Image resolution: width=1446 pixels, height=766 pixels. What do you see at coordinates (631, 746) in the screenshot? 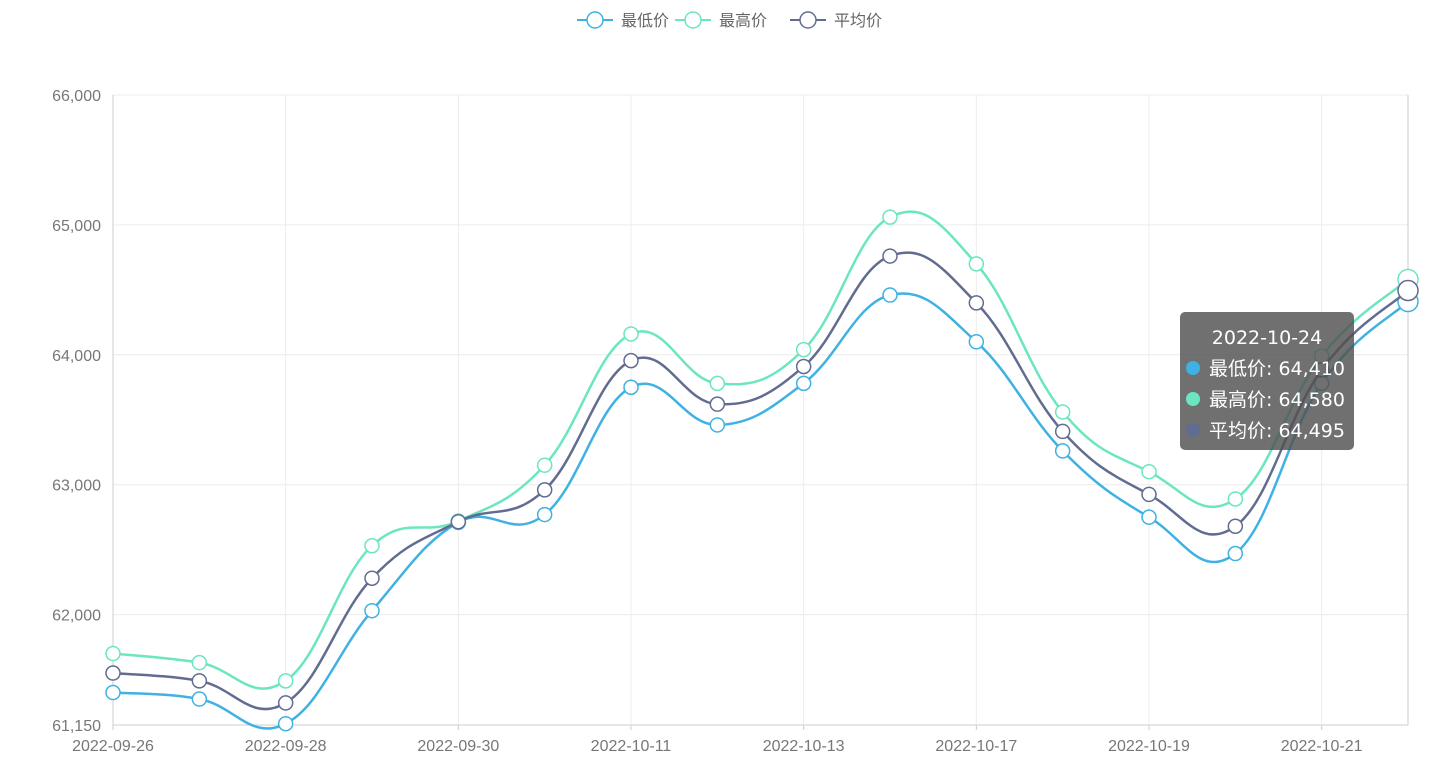
I see `x-tick-label: 2022-10-11` at bounding box center [631, 746].